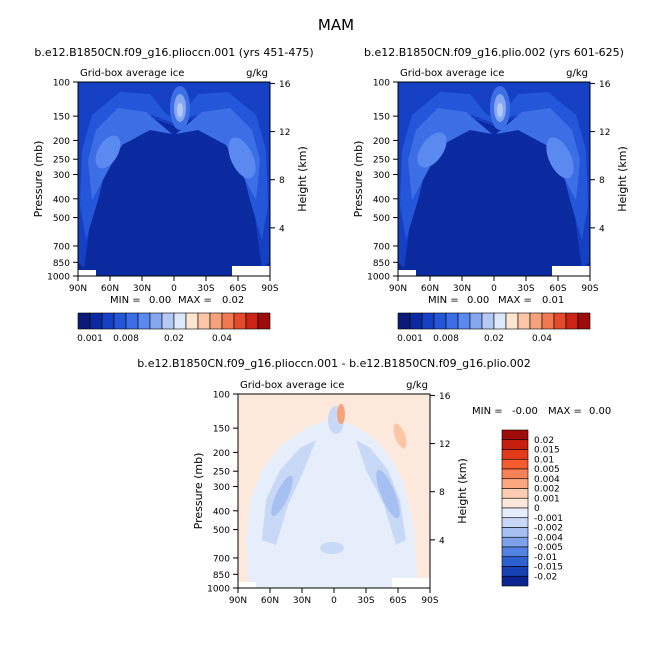 The width and height of the screenshot is (671, 671). Describe the element at coordinates (407, 273) in the screenshot. I see `panel-b-terrain-nh` at that location.